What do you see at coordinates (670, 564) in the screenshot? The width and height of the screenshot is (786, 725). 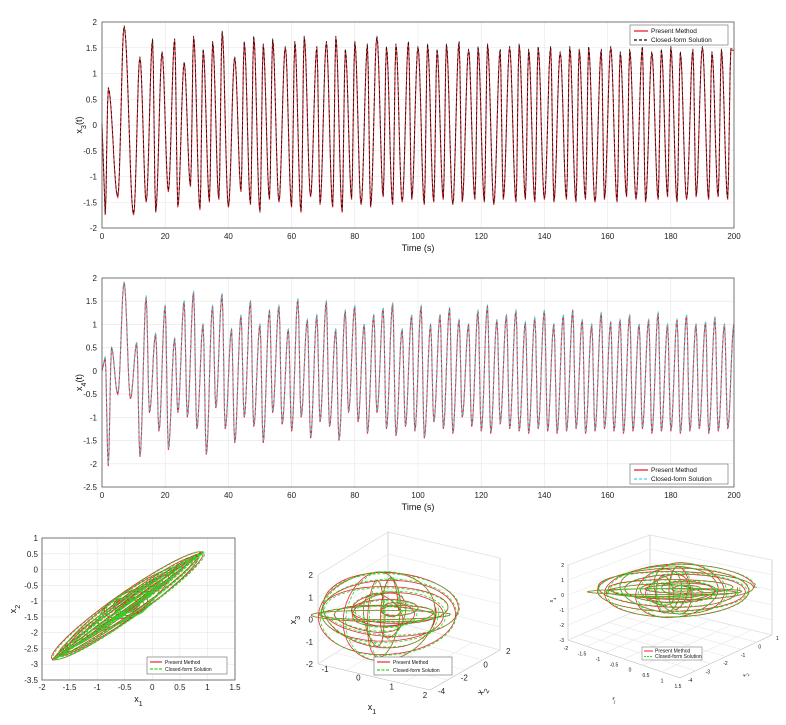 I see `wall-grid` at bounding box center [670, 564].